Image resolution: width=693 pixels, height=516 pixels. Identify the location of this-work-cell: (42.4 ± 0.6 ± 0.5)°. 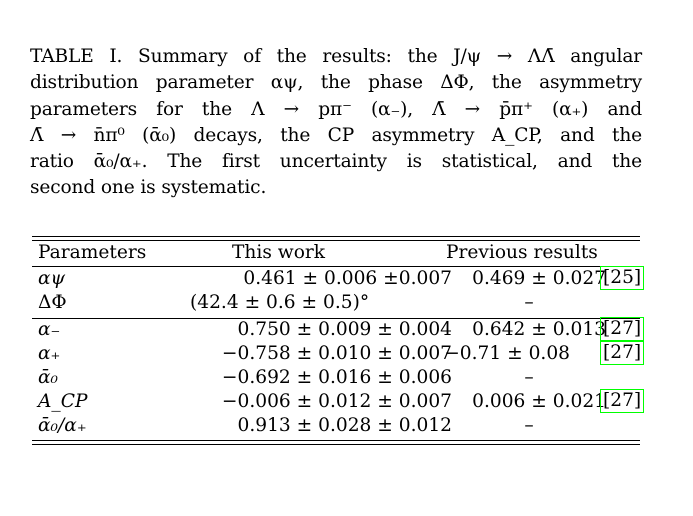
(280, 302).